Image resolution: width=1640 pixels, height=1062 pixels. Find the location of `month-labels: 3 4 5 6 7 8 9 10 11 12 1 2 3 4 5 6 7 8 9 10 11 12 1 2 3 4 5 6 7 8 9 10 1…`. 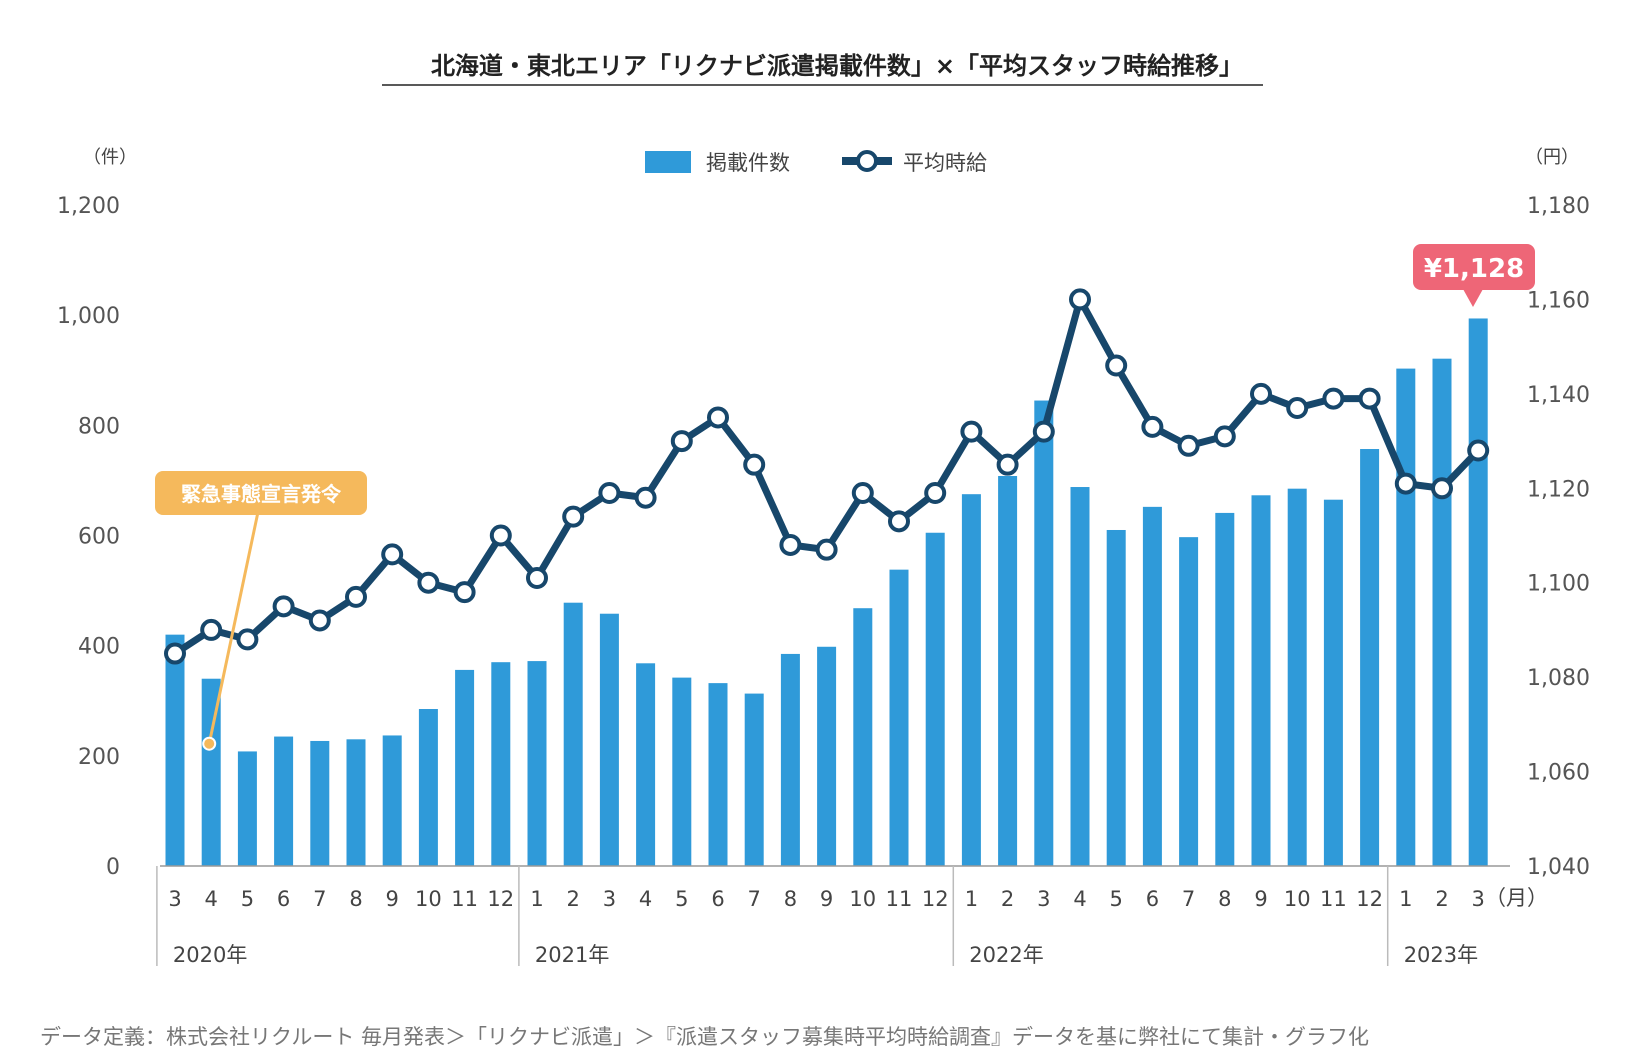

month-labels: 3 4 5 6 7 8 9 10 11 12 1 2 3 4 5 6 7 8 9 10 11 12 1 2 3 4 5 6 7 8 9 10 1… is located at coordinates (826, 899).